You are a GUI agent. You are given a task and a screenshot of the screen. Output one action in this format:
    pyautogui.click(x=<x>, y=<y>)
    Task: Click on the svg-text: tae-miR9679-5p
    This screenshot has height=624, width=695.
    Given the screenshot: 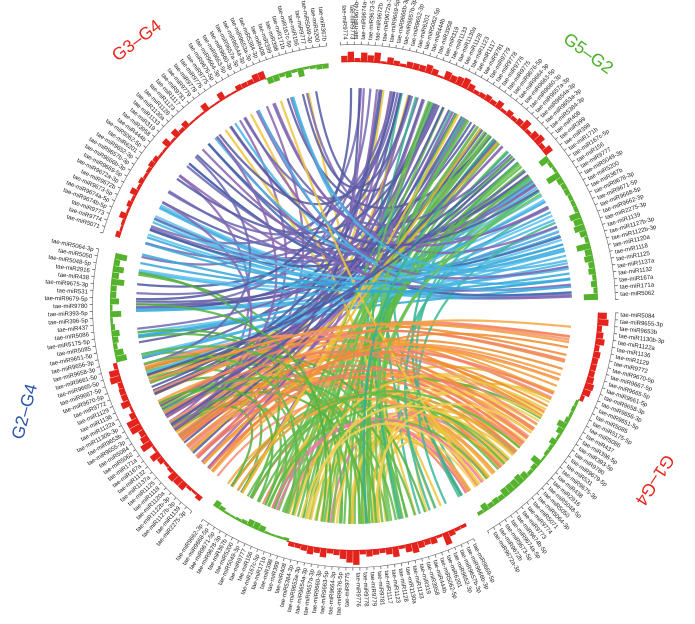 What is the action you would take?
    pyautogui.click(x=67, y=299)
    